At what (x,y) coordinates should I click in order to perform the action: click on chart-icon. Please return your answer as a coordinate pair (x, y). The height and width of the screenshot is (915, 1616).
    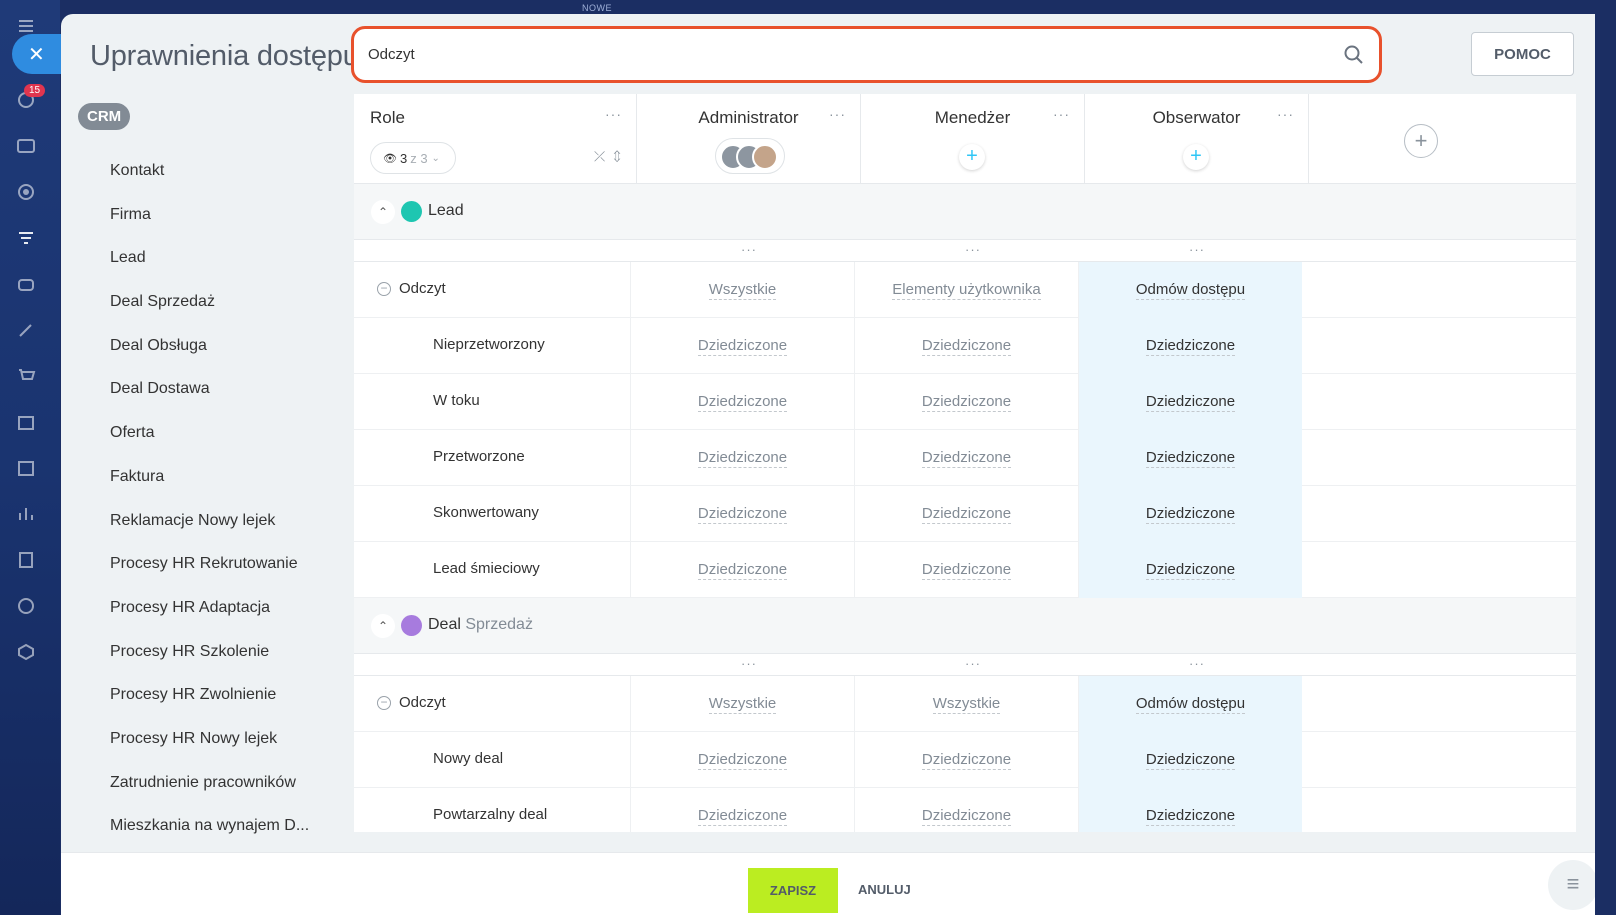
    Looking at the image, I should click on (26, 514).